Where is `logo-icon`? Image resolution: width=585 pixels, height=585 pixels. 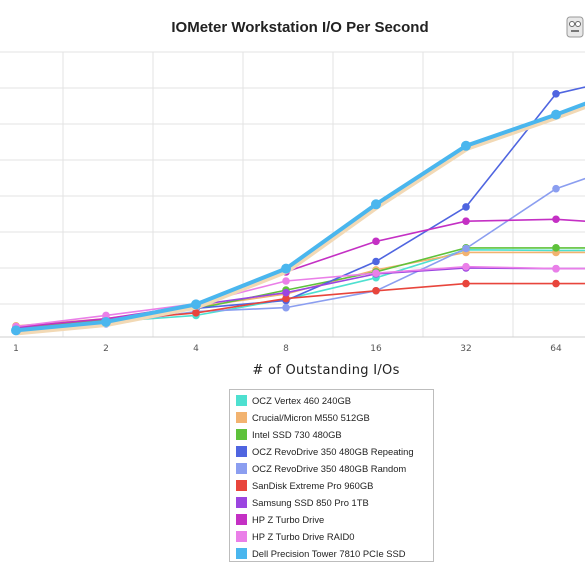
logo-icon is located at coordinates (575, 27).